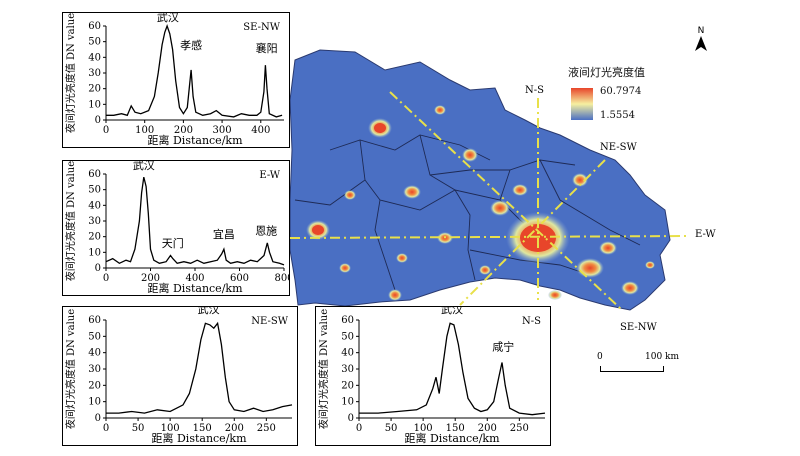  I want to click on scale-zero: 0, so click(600, 357).